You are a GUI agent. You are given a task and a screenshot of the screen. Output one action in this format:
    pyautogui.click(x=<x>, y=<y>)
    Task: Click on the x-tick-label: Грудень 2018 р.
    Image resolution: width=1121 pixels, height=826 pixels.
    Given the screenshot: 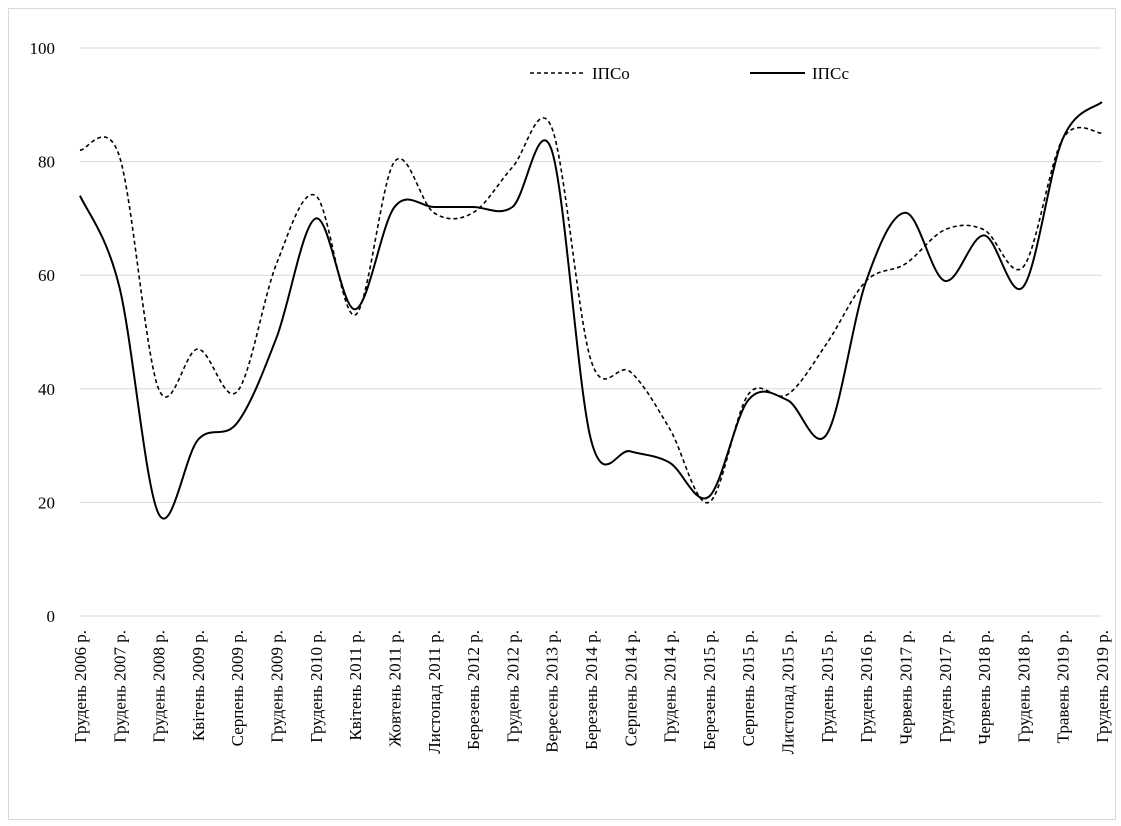 What is the action you would take?
    pyautogui.click(x=1023, y=686)
    